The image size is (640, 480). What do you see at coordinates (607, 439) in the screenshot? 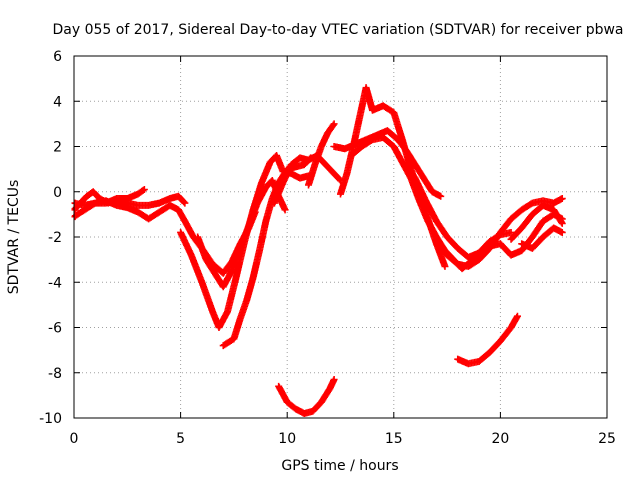
I see `x-tick-label: 25` at bounding box center [607, 439].